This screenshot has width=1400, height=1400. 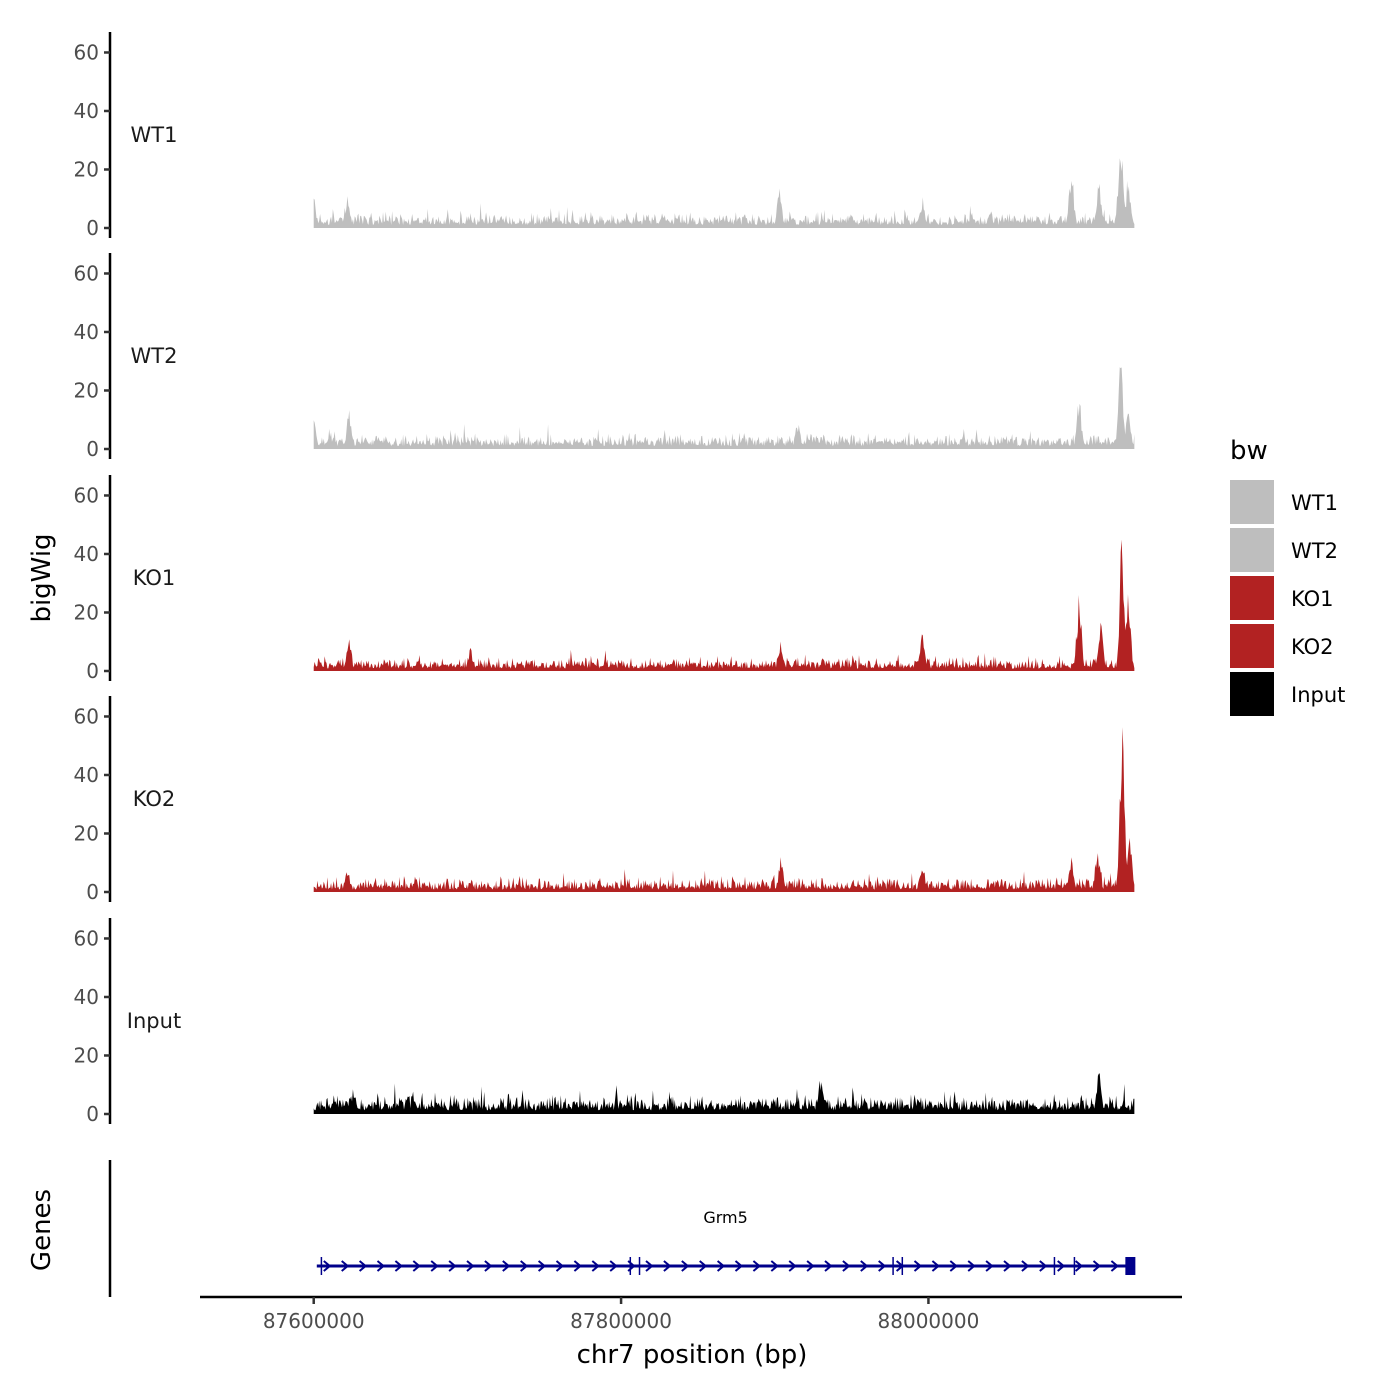 I want to click on gene-panel-title: Genes, so click(x=42, y=1230).